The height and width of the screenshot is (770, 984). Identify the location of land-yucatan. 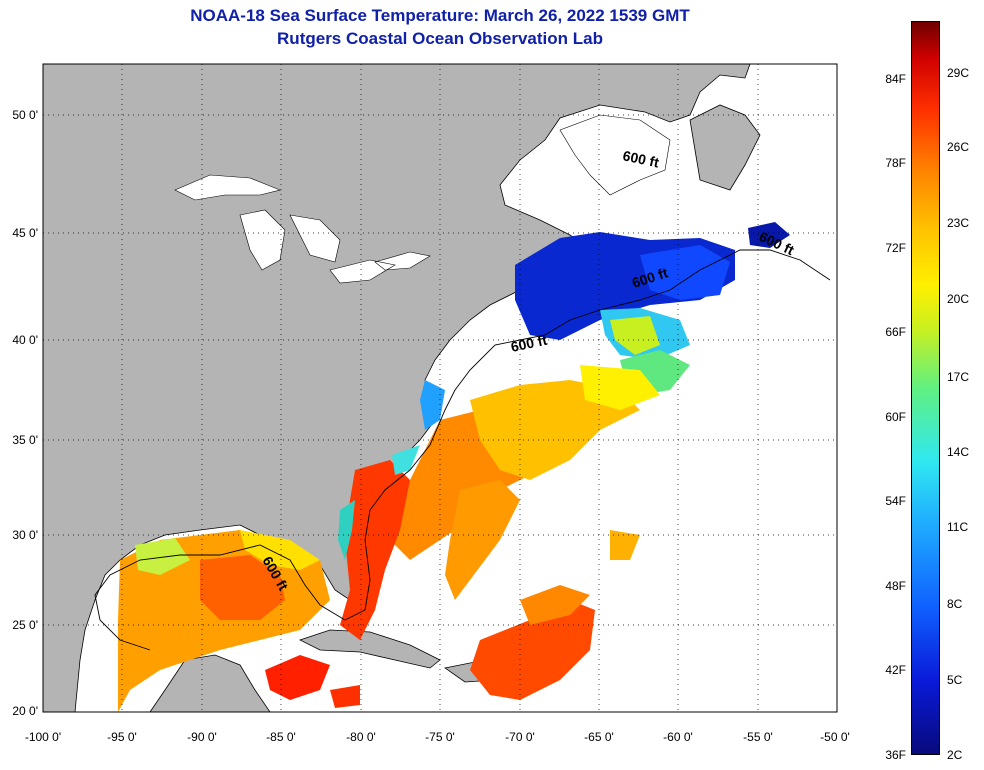
(210, 683).